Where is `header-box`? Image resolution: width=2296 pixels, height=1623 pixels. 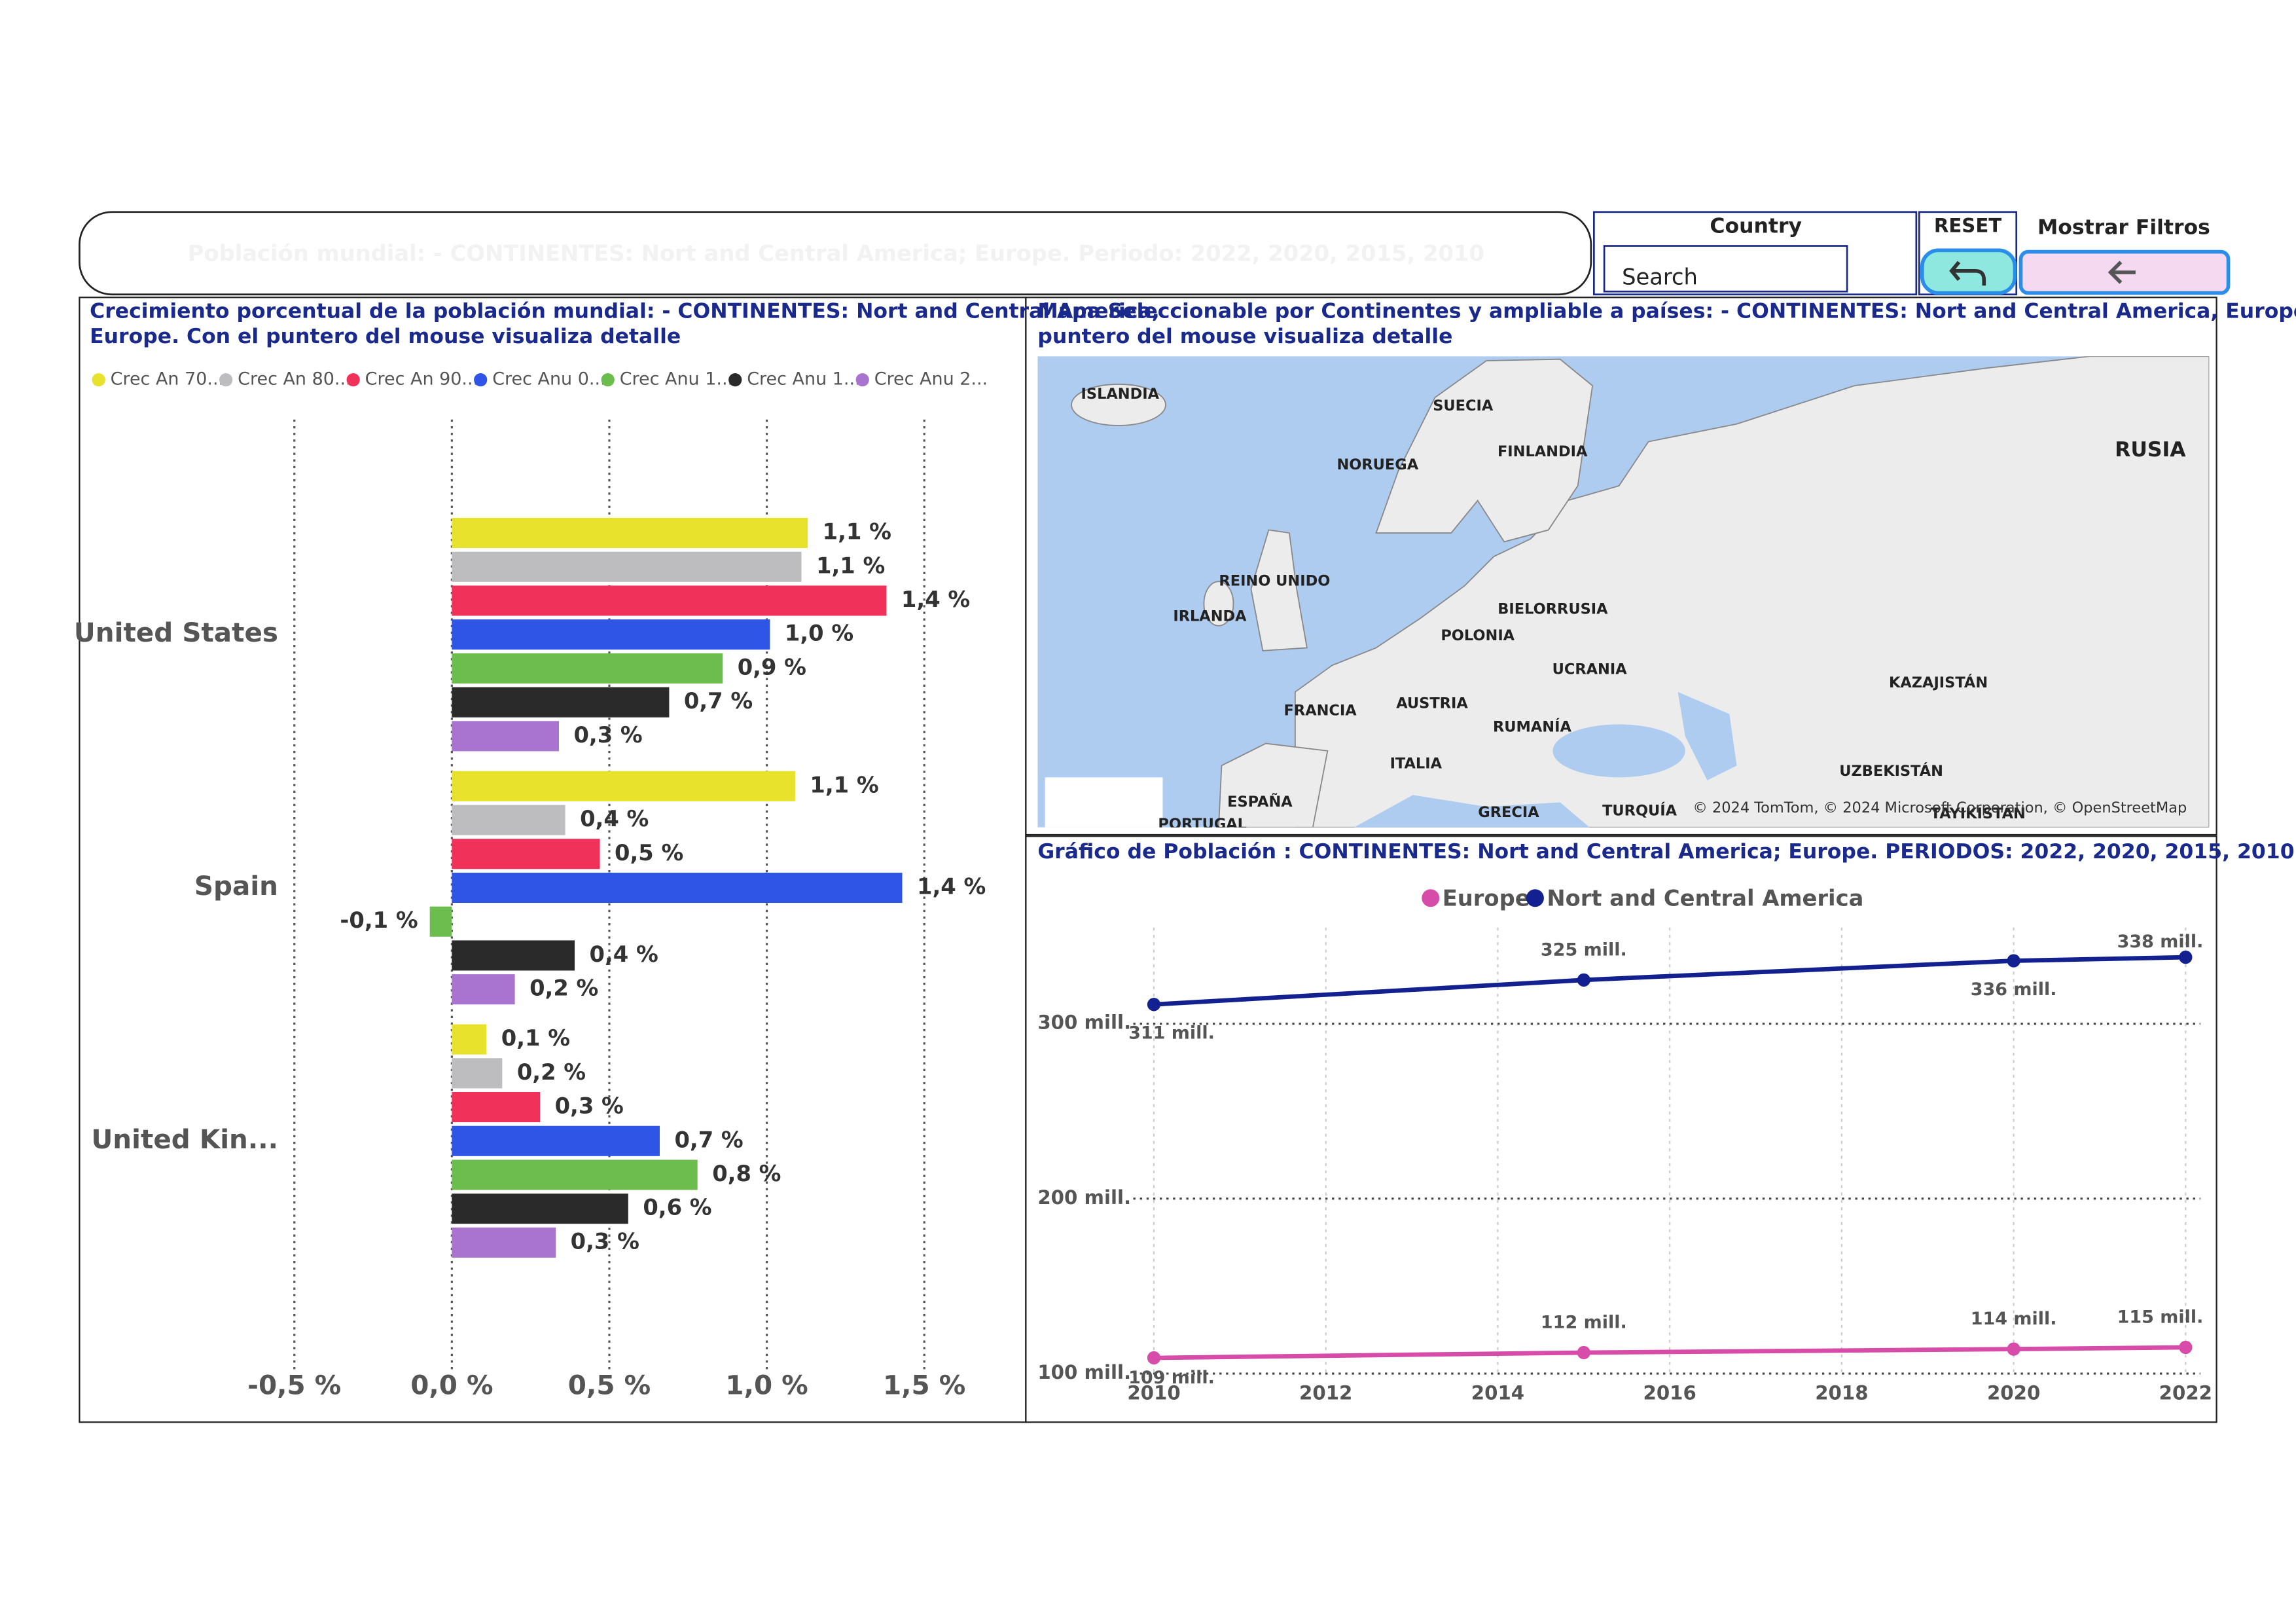
header-box is located at coordinates (835, 253).